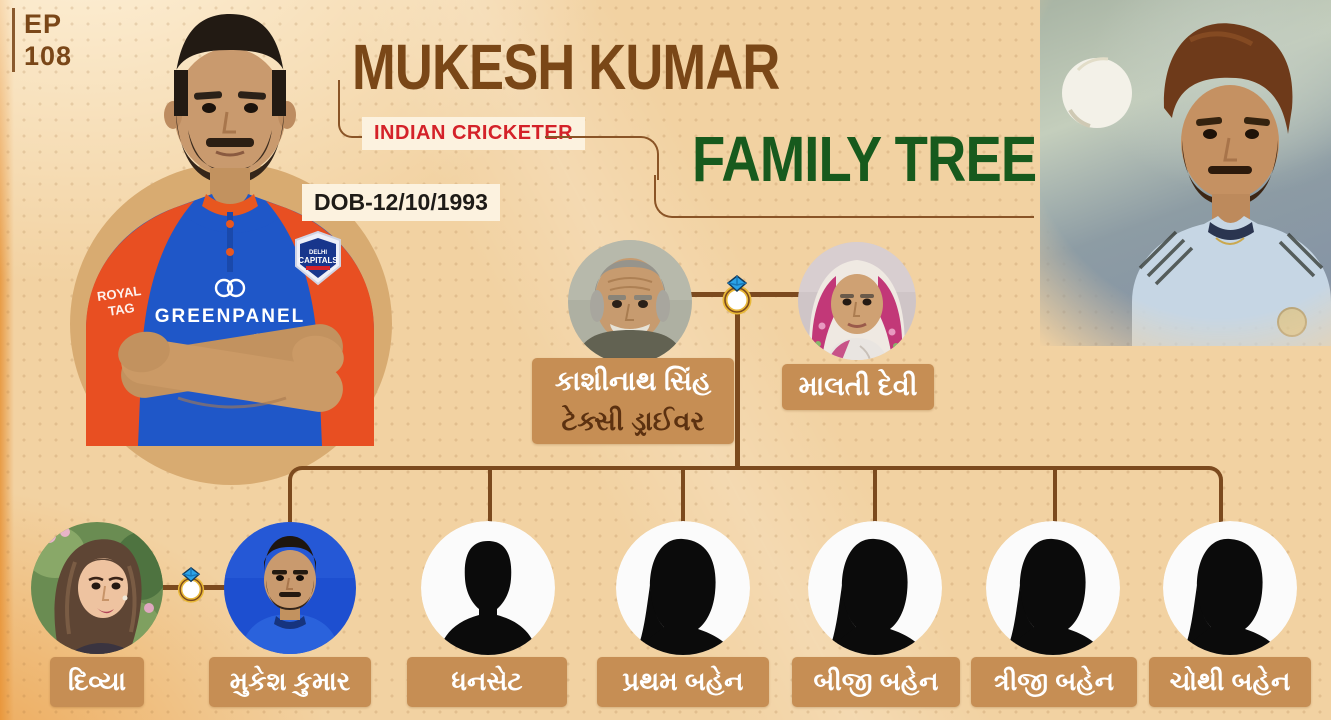  I want to click on episode-badge-rule, so click(13, 40).